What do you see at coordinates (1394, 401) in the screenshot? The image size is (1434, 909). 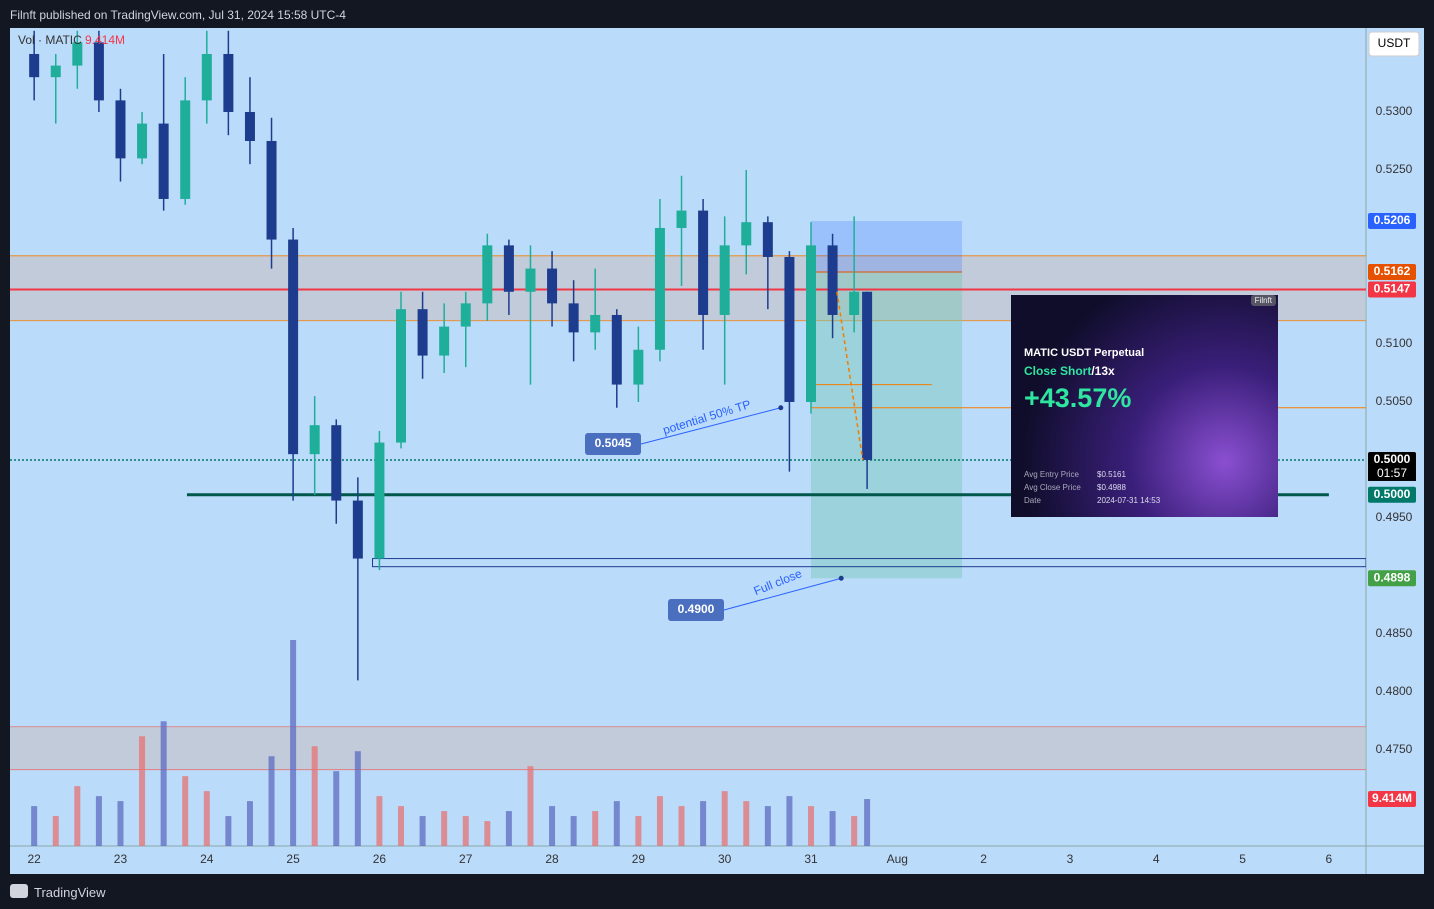 I see `y-tick-label: 0.5050` at bounding box center [1394, 401].